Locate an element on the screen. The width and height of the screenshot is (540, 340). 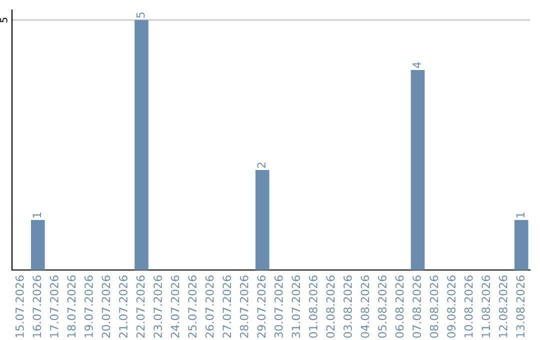
x-tick-label: 17.07.2026 is located at coordinates (54, 307).